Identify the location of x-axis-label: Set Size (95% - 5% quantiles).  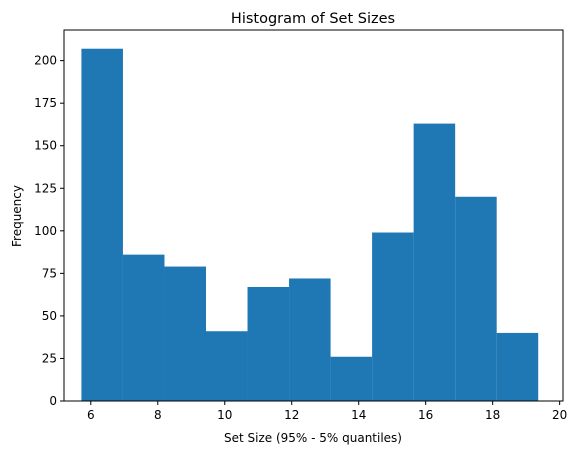
(313, 438).